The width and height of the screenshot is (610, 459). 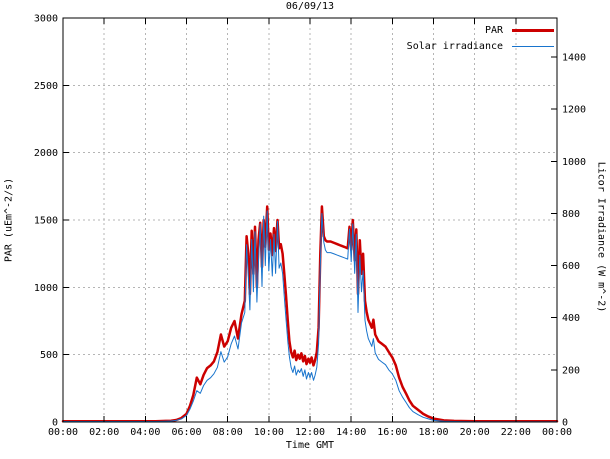 I want to click on svg-text: 3000, so click(x=46, y=19).